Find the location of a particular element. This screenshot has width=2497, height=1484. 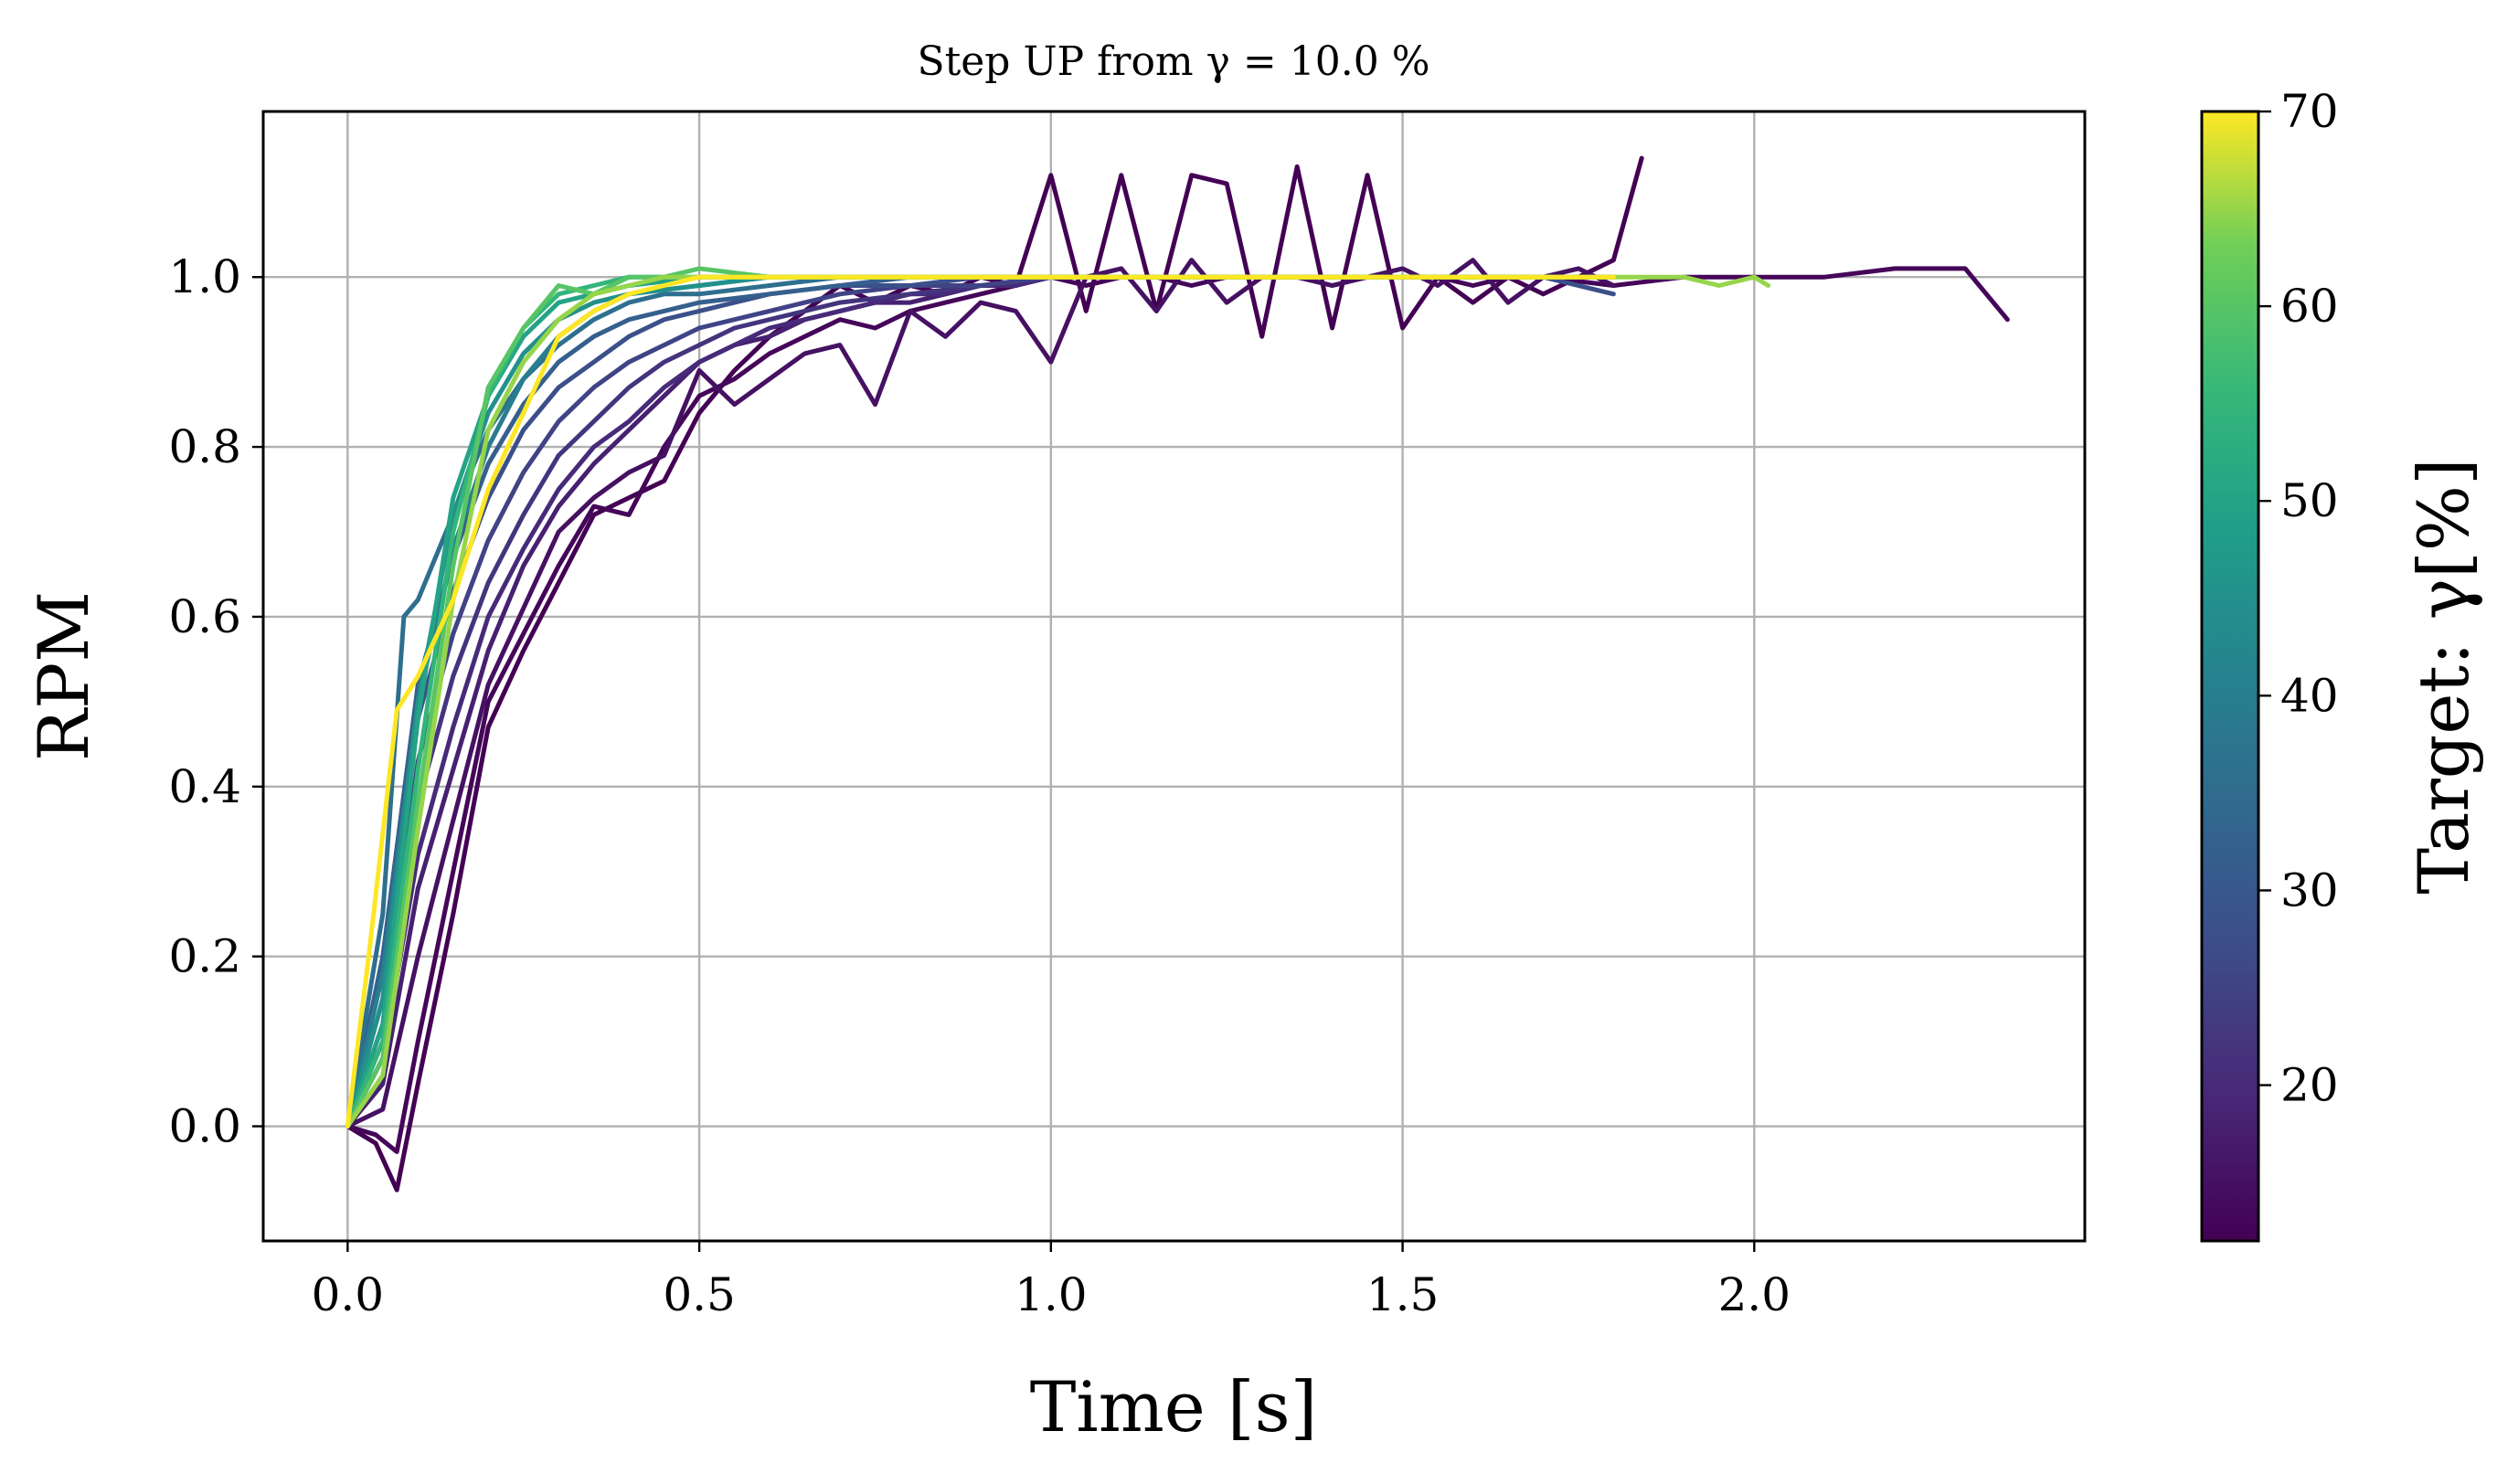

x-tick-label: 2.0 is located at coordinates (1754, 1294).